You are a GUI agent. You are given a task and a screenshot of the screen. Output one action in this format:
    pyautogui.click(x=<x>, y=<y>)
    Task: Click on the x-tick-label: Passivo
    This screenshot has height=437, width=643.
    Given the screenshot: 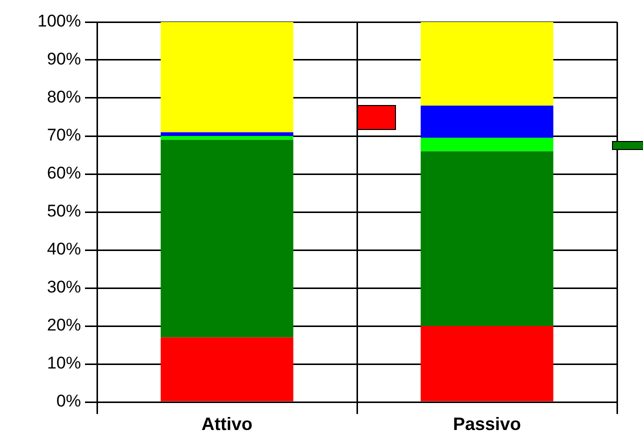 What is the action you would take?
    pyautogui.click(x=487, y=424)
    